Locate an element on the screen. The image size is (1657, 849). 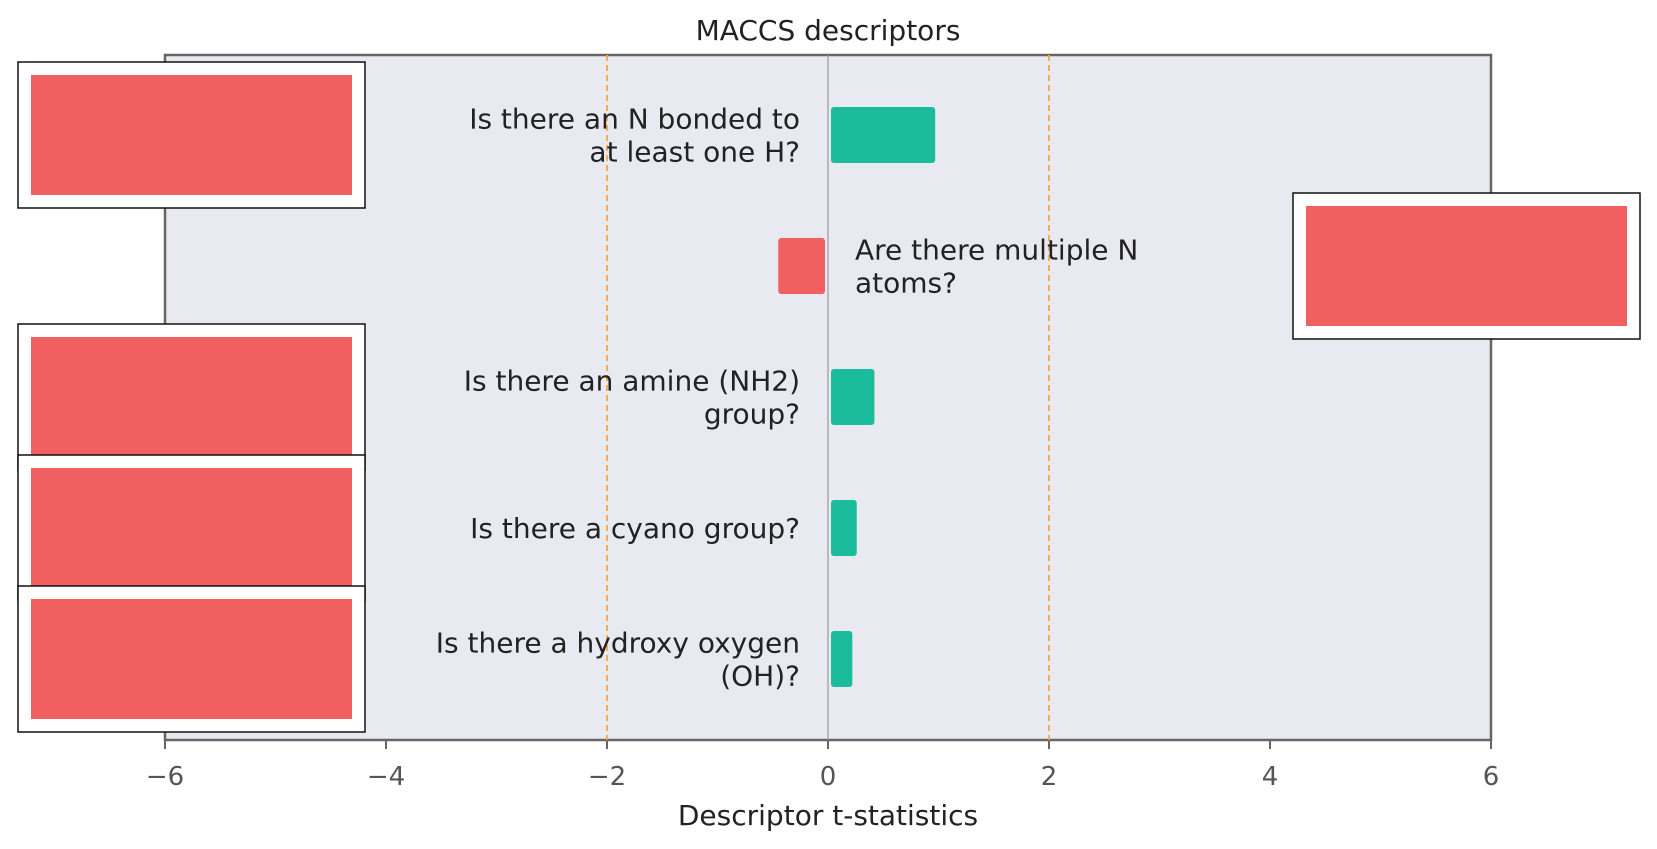
x-axis-label: Descriptor t-statistics is located at coordinates (828, 815).